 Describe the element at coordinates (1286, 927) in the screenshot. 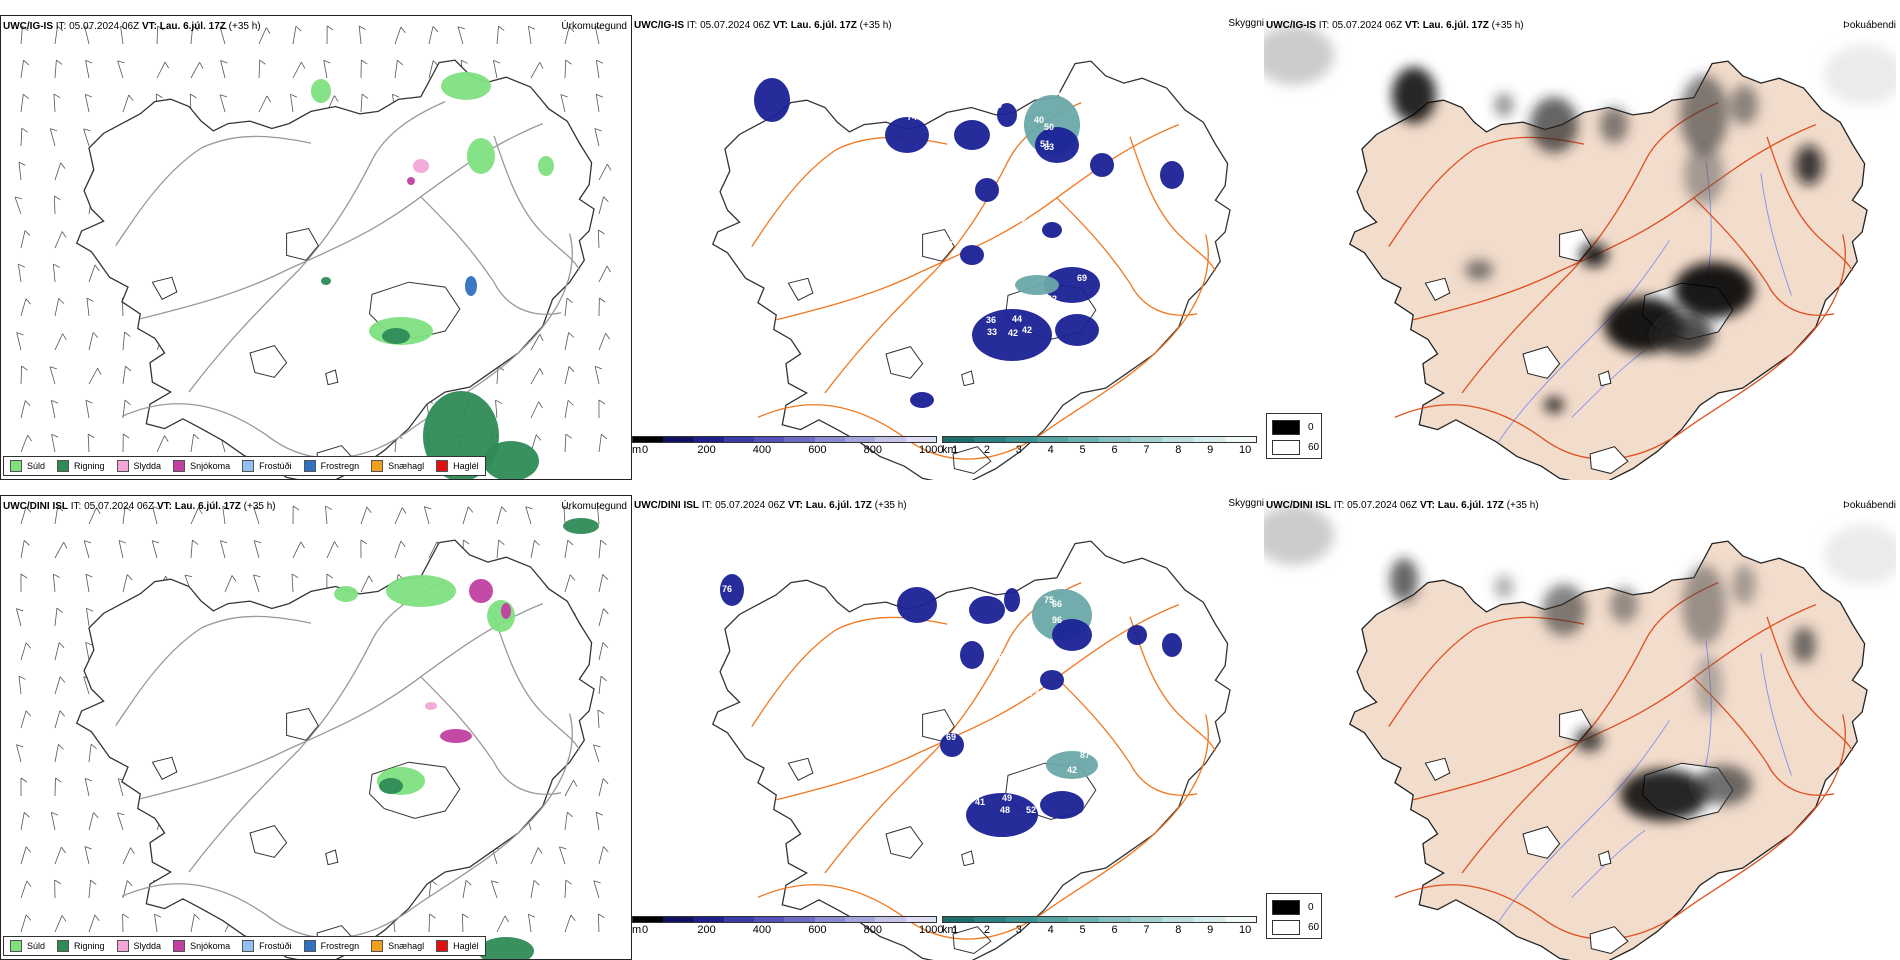

I see `fog-legend-swatch` at that location.